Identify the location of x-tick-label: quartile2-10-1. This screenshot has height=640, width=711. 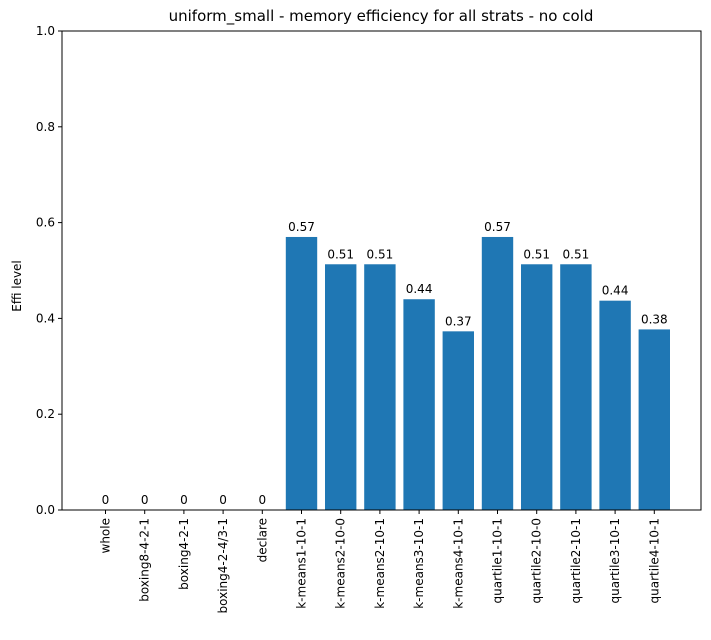
(576, 560).